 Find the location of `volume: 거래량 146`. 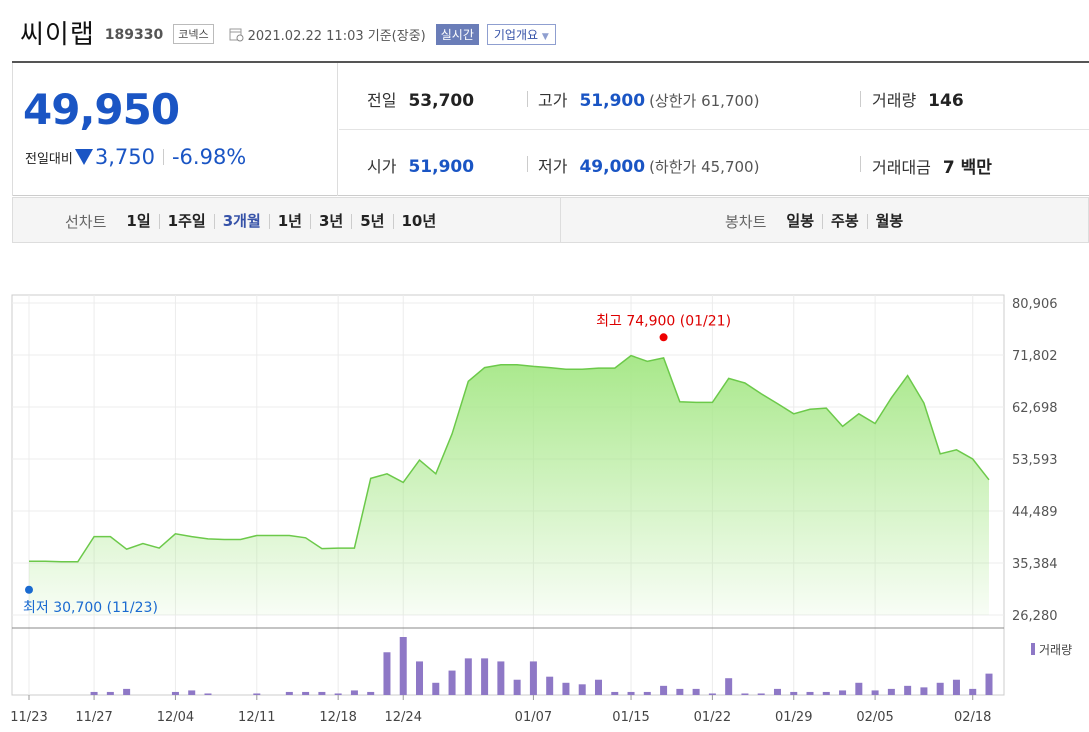

volume: 거래량 146 is located at coordinates (918, 101).